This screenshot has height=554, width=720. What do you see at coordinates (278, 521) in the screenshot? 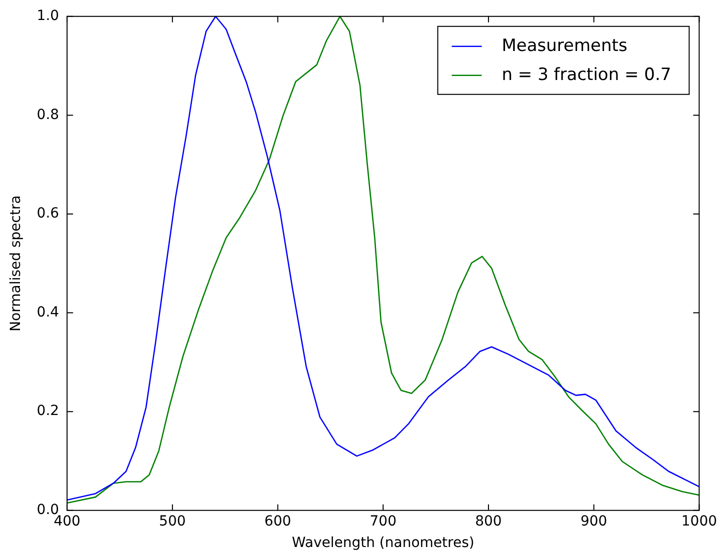
I see `x-tick-label: 600` at bounding box center [278, 521].